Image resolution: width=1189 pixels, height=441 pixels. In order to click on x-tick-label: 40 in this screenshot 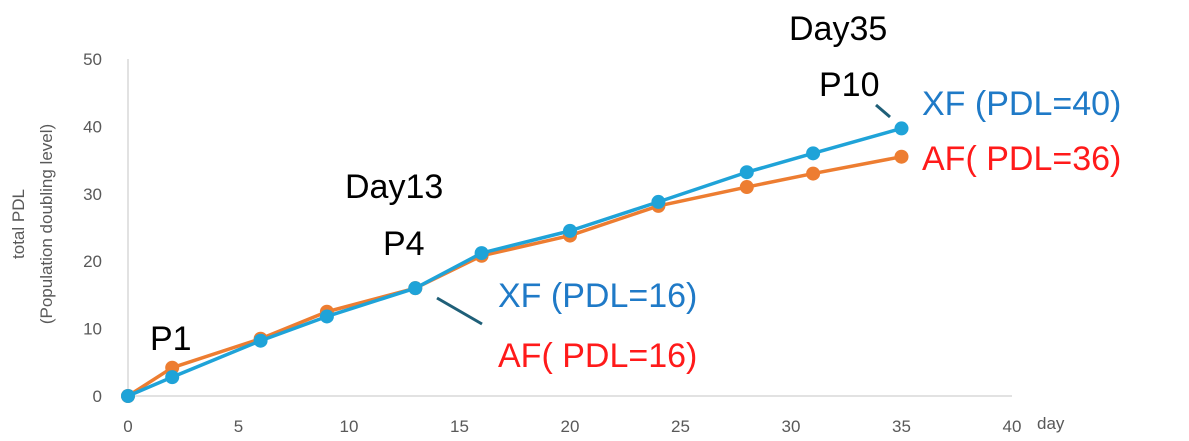, I will do `click(1012, 426)`.